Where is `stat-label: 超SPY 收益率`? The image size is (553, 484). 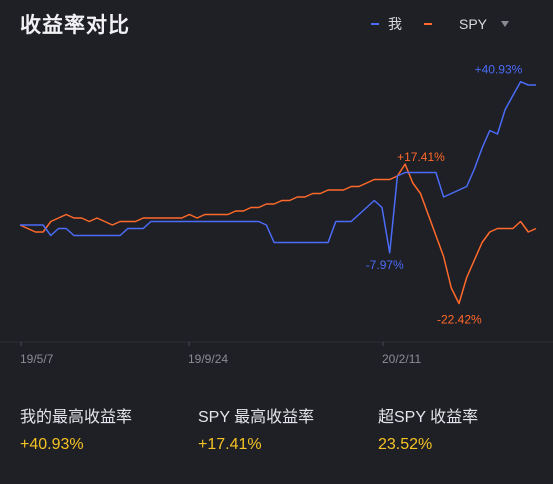
stat-label: 超SPY 收益率 is located at coordinates (428, 417).